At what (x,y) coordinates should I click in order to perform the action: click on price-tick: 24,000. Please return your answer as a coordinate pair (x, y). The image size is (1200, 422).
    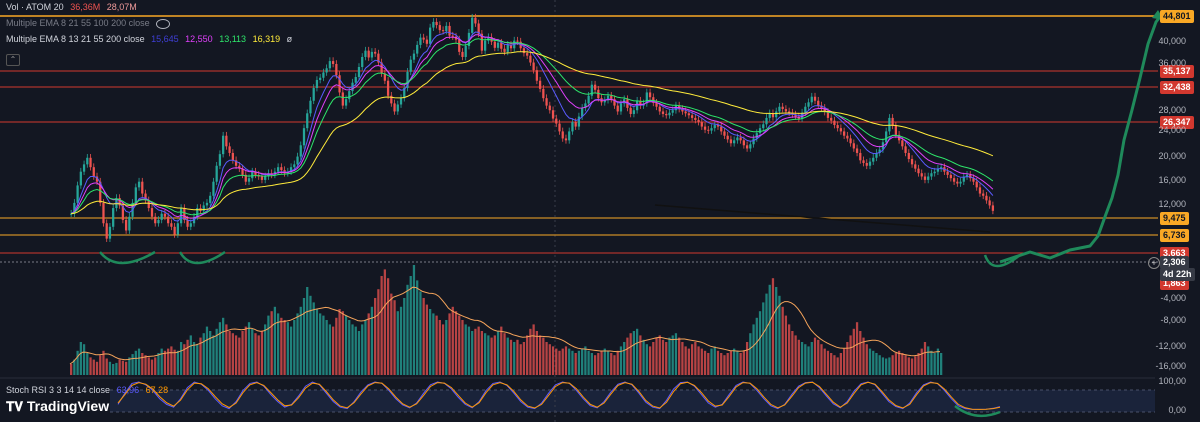
    Looking at the image, I should click on (1172, 130).